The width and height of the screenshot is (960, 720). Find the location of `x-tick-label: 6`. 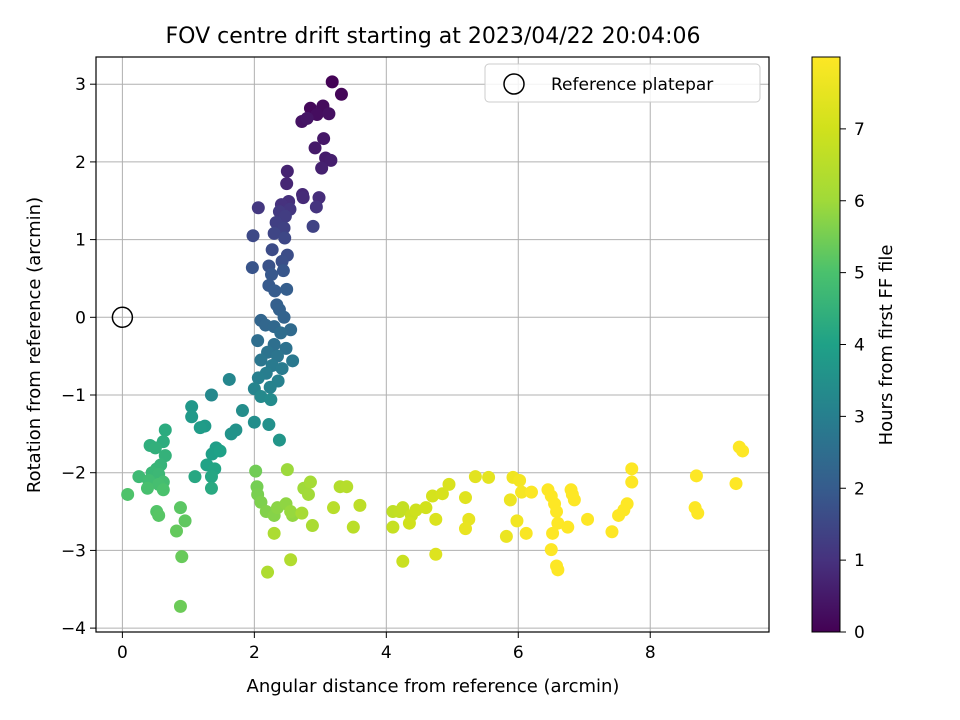

x-tick-label: 6 is located at coordinates (518, 653).